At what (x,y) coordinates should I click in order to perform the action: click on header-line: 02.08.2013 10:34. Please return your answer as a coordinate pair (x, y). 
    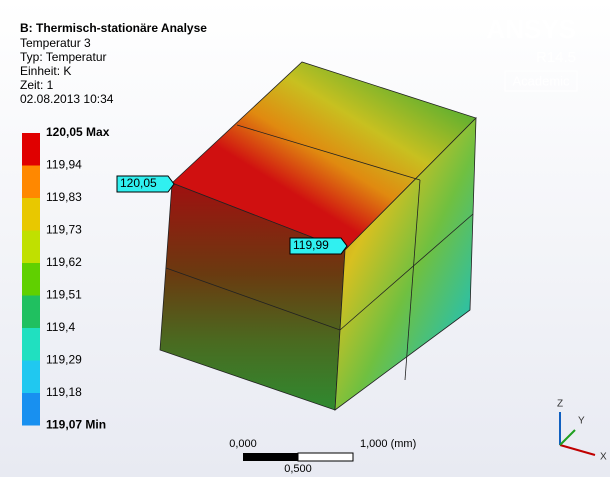
    Looking at the image, I should click on (67, 99).